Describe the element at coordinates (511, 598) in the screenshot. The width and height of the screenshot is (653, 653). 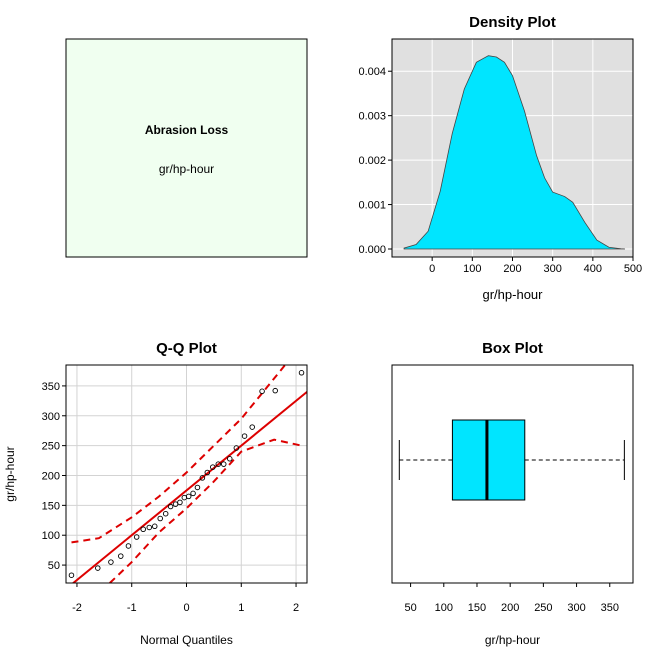
I see `box-x-axis: 50 100 150 200 250 300 350` at that location.